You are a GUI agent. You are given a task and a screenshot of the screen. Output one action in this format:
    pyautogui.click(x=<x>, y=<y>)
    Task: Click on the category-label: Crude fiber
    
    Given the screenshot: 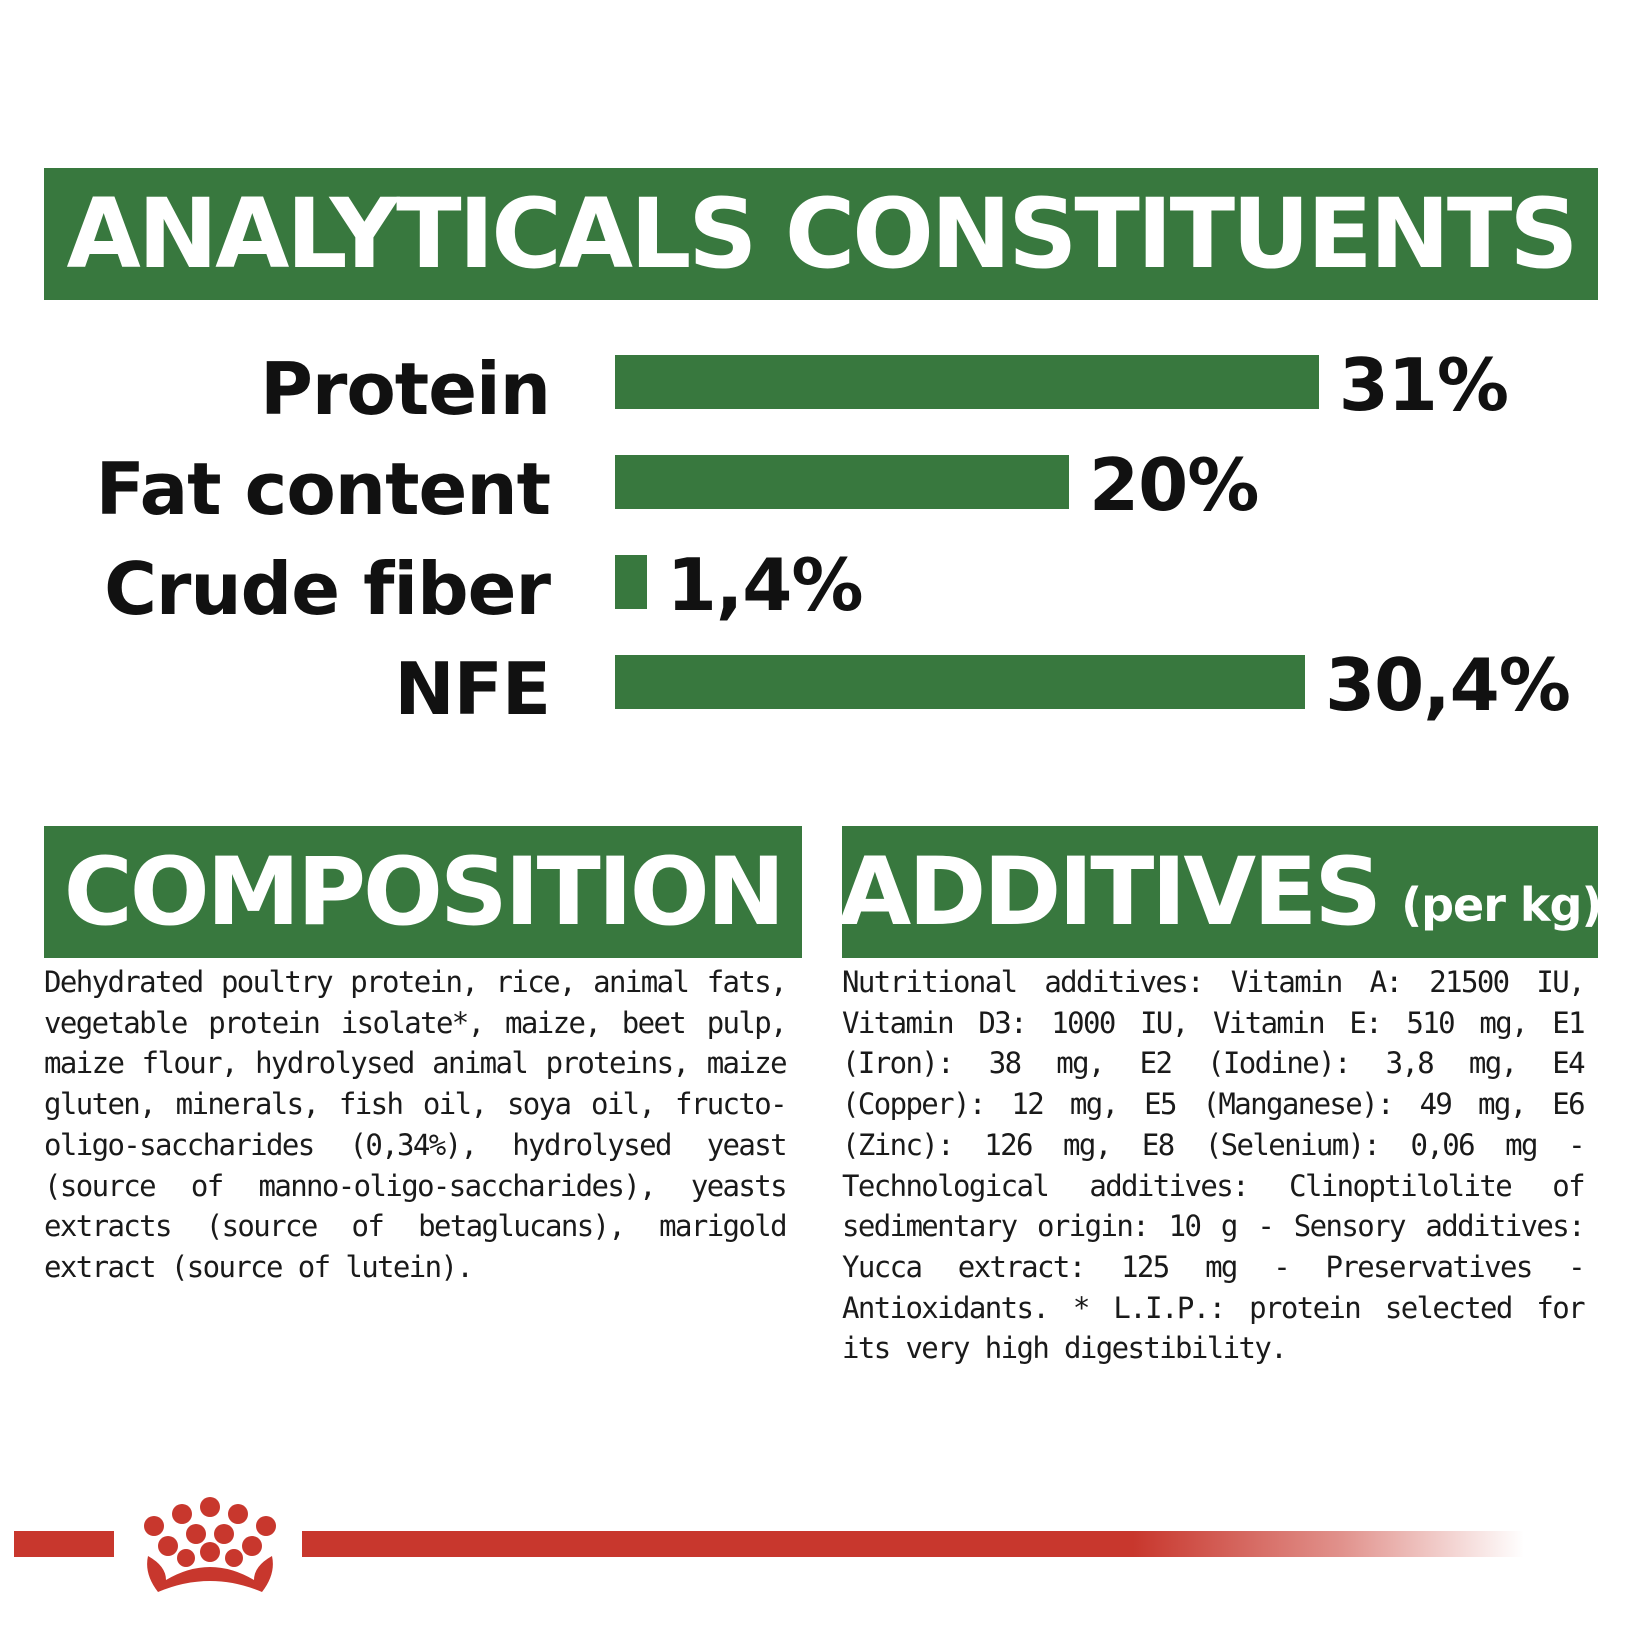 What is the action you would take?
    pyautogui.click(x=327, y=589)
    